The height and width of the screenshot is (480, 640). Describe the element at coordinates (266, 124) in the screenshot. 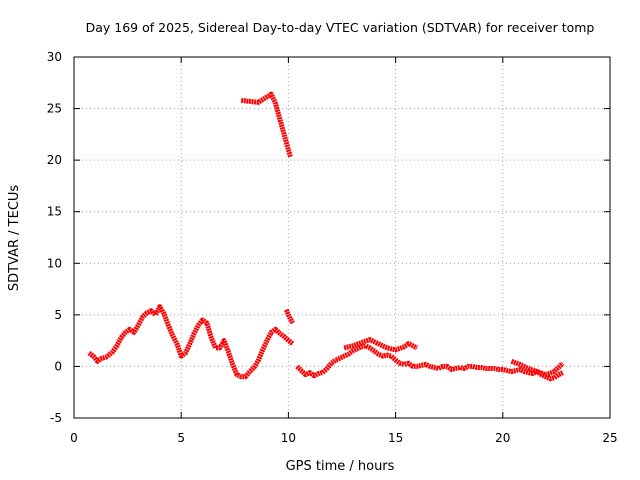

I see `series-segment-high` at that location.